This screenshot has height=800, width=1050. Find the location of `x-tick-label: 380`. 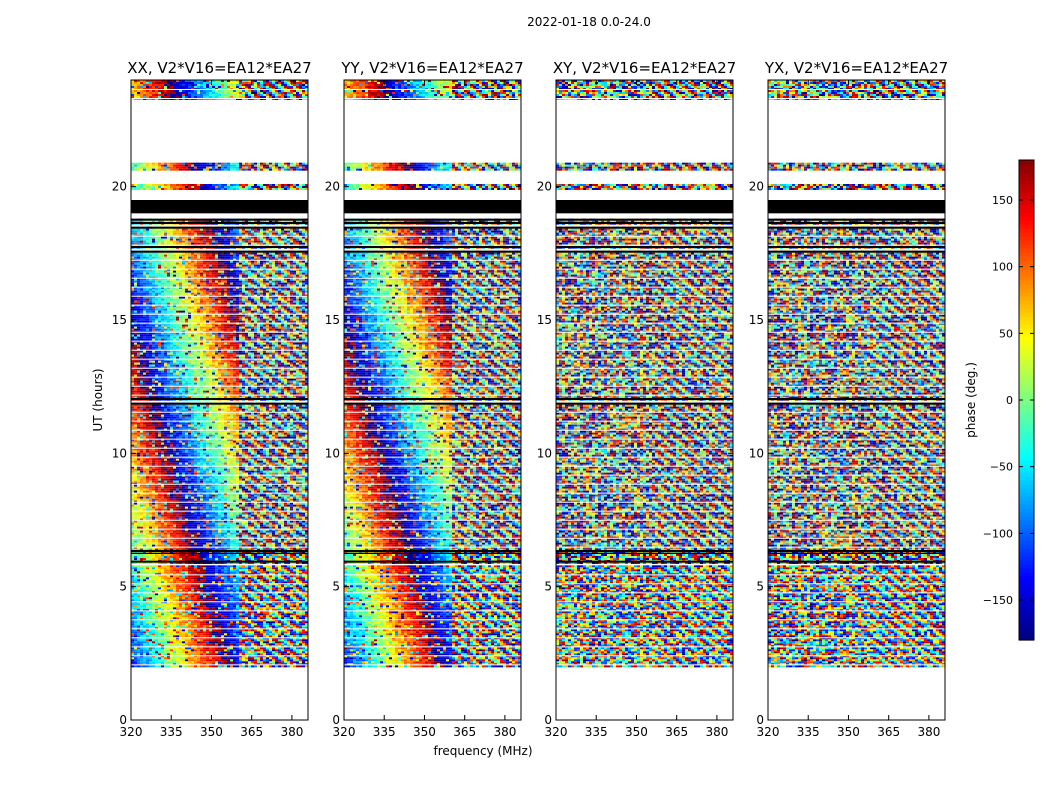

x-tick-label: 380 is located at coordinates (504, 732).